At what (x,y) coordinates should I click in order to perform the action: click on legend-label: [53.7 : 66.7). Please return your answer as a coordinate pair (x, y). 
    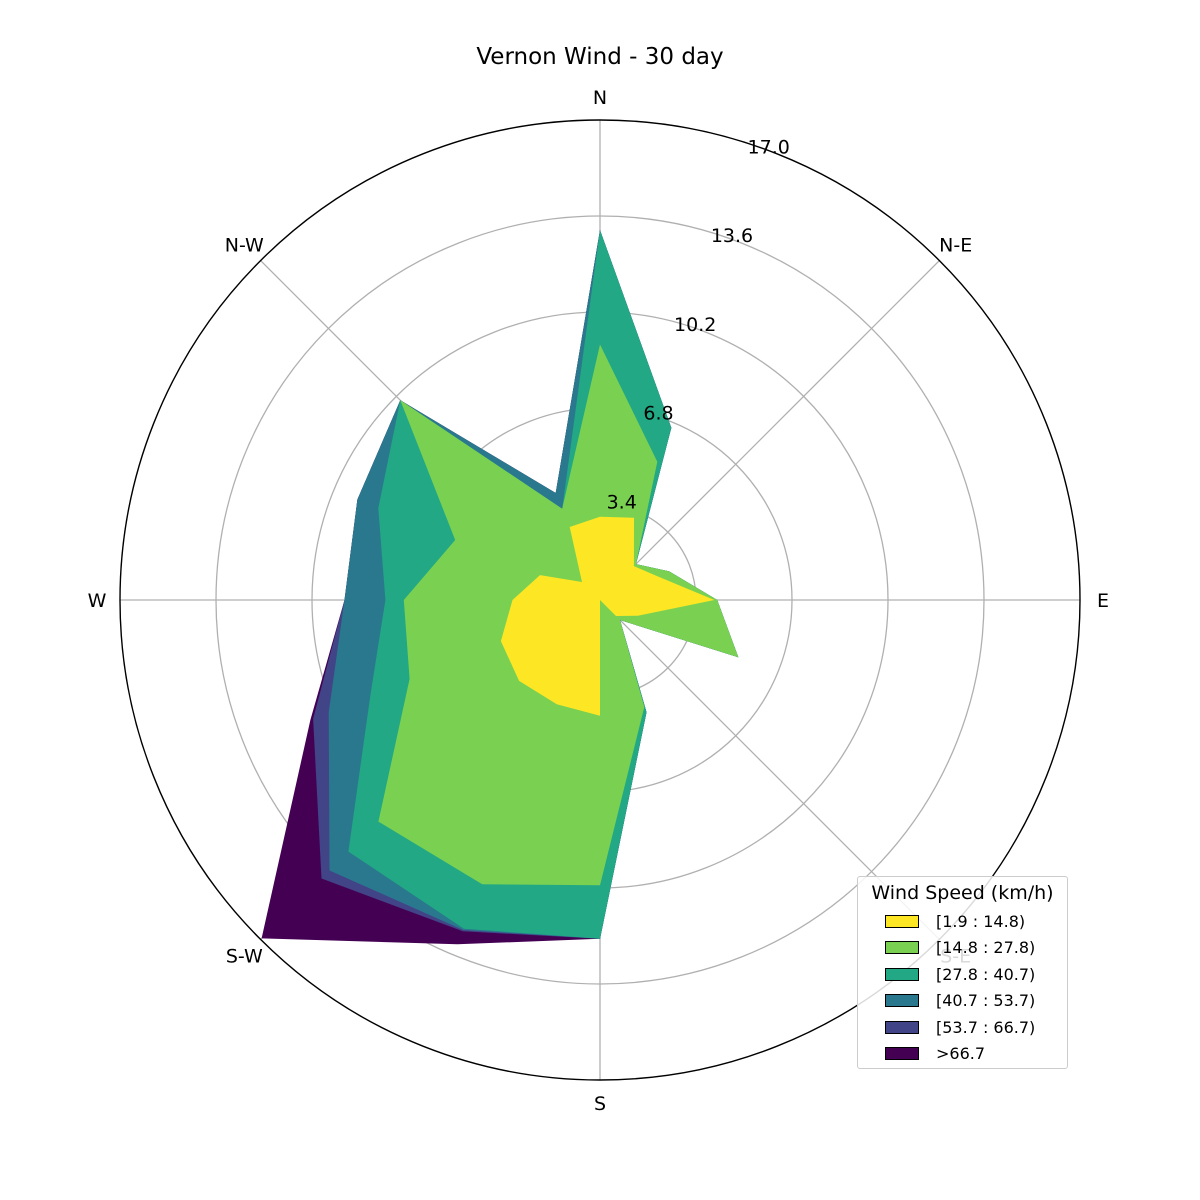
    Looking at the image, I should click on (986, 1027).